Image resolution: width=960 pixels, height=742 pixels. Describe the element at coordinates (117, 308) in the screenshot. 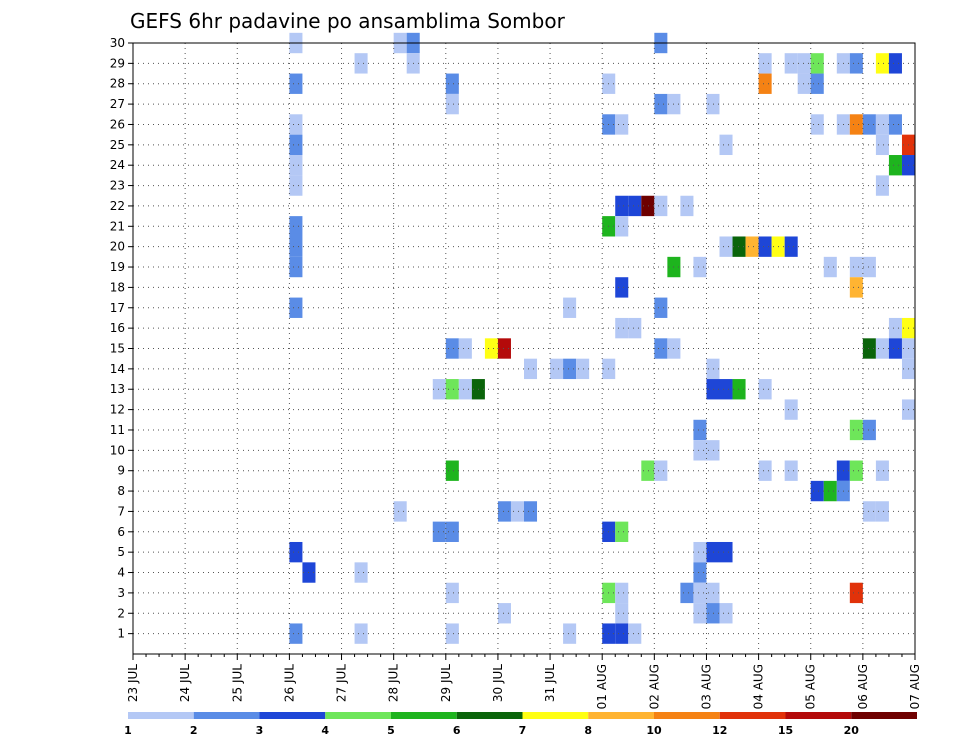

I see `y-tick-label: 17` at that location.